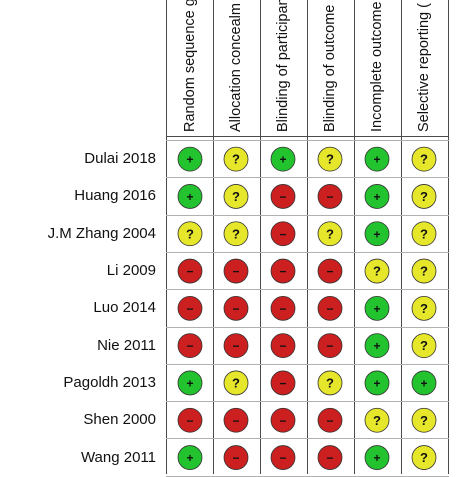  I want to click on study-label: Shen 2000, so click(119, 420).